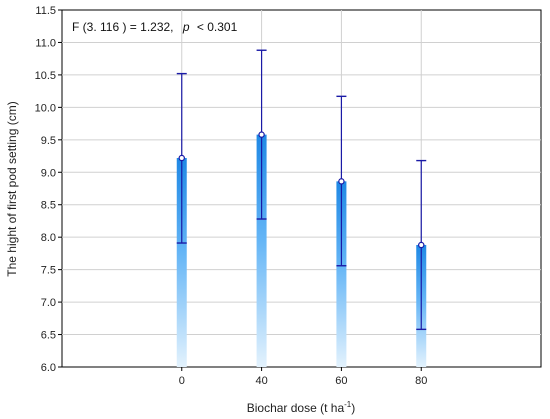 This screenshot has height=419, width=550. What do you see at coordinates (123, 27) in the screenshot?
I see `annotation-prefix: F (3. 116 ) = 1.232,` at bounding box center [123, 27].